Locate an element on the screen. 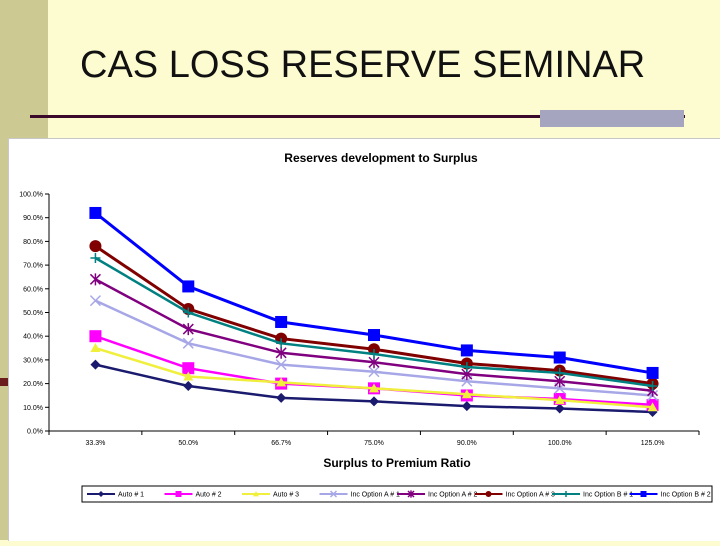 This screenshot has width=720, height=546. y-tick-label: 100.0% is located at coordinates (31, 195).